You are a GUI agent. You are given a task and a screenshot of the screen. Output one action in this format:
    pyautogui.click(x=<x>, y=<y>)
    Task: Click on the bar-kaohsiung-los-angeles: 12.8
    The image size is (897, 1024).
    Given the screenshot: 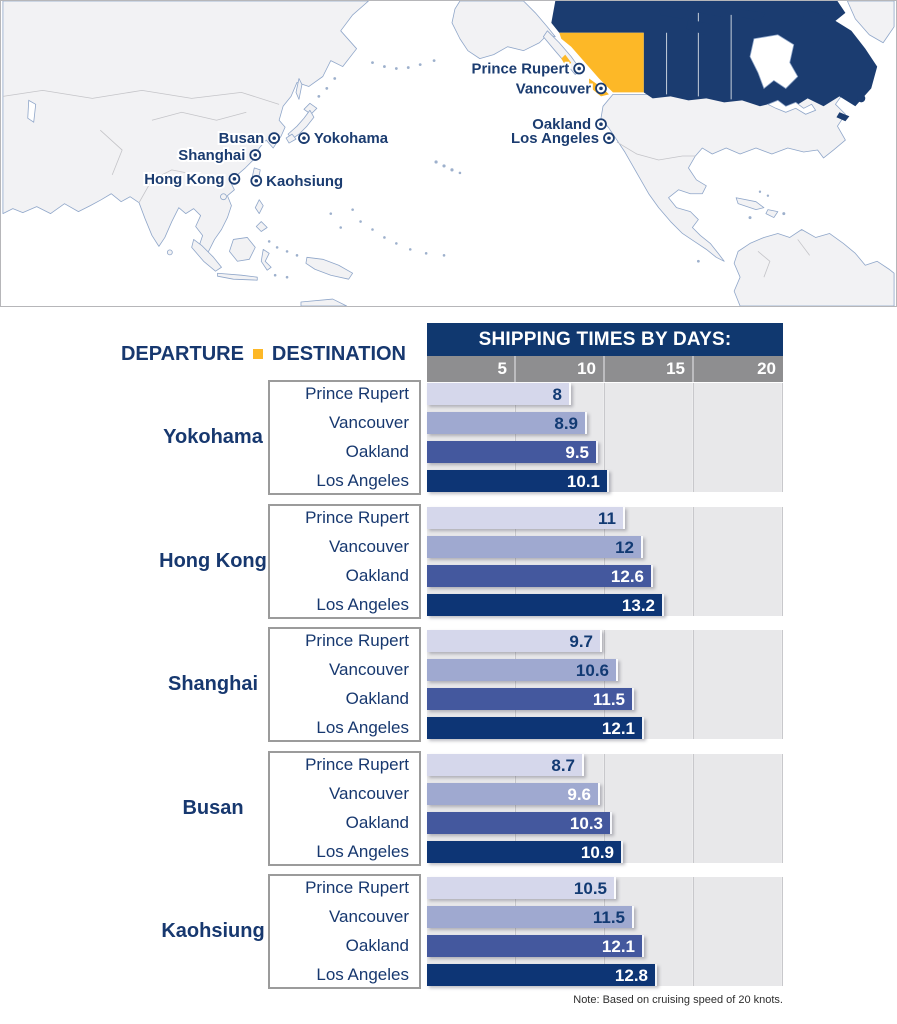 What is the action you would take?
    pyautogui.click(x=542, y=975)
    